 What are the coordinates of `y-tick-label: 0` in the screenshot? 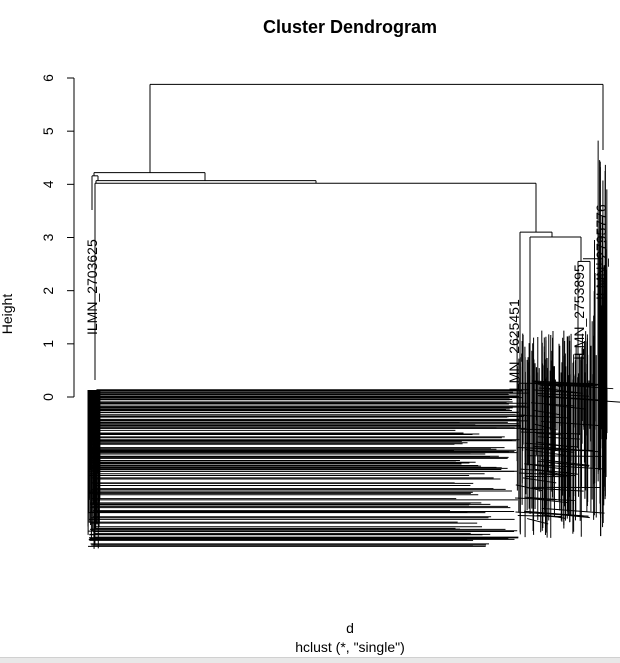 It's located at (48, 397).